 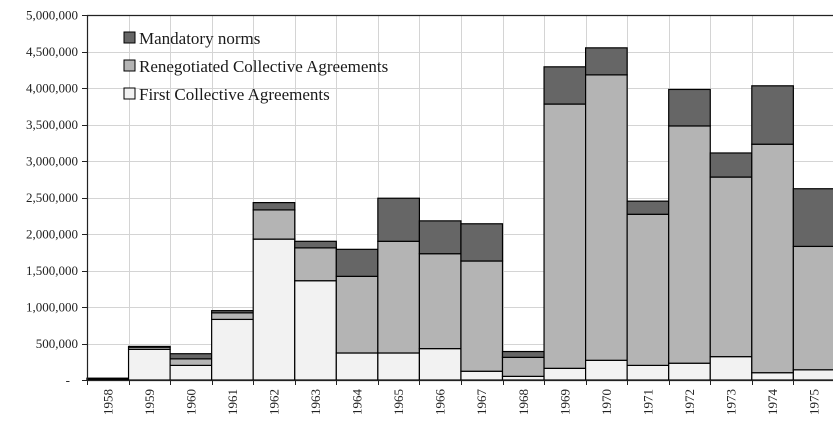 I want to click on x-tick-label-1964: 1964, so click(x=357, y=402).